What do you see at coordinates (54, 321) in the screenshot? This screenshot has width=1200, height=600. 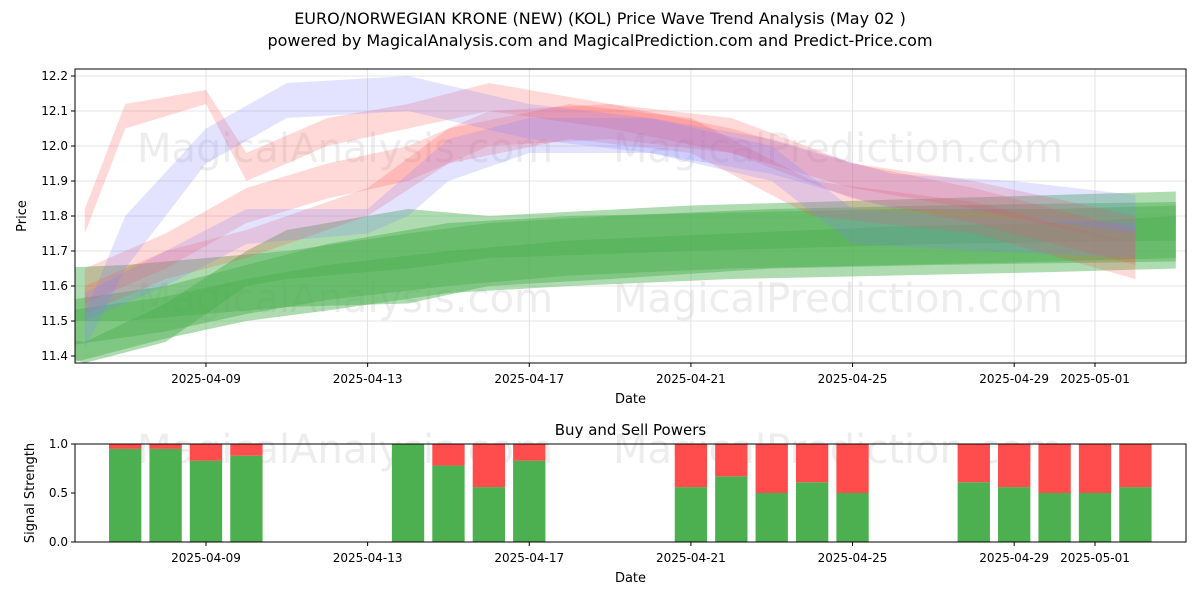 I see `y-tick-label: 11.5` at bounding box center [54, 321].